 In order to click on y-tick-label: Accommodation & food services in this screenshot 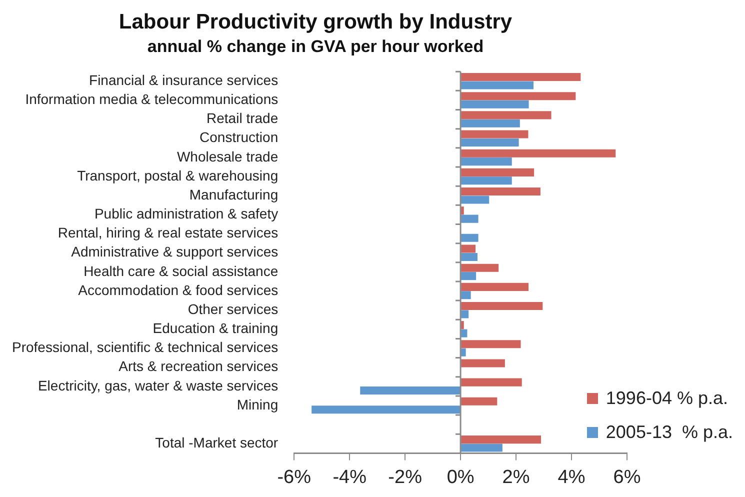, I will do `click(178, 290)`.